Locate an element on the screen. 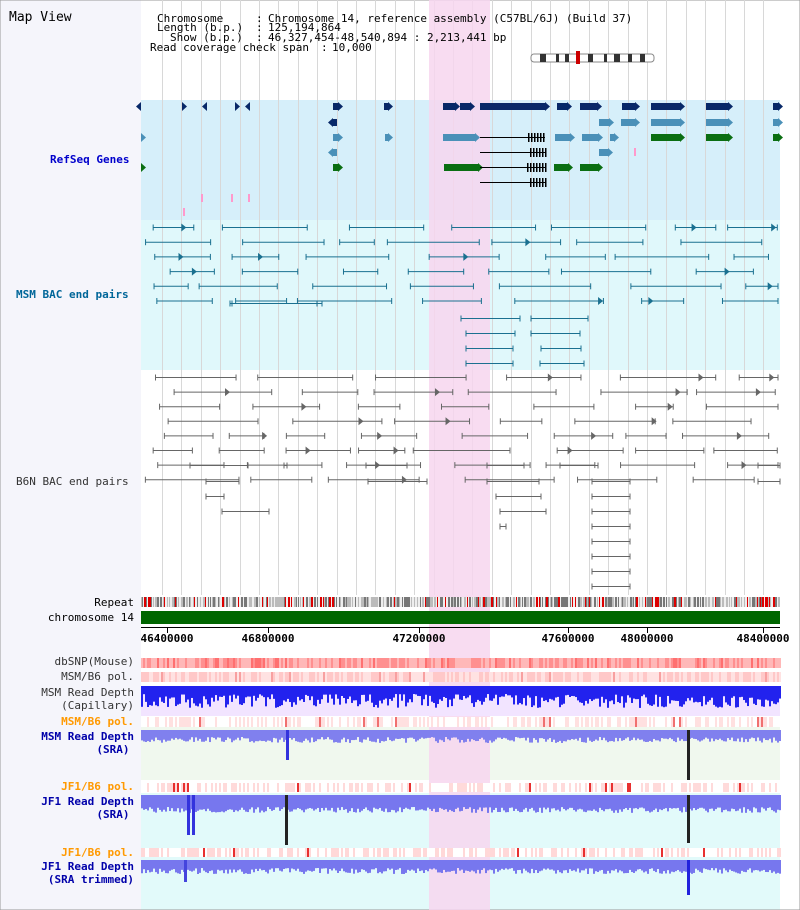 Image resolution: width=800 pixels, height=910 pixels. track-label-msm-bac: MSM BAC end pairs is located at coordinates (72, 294).